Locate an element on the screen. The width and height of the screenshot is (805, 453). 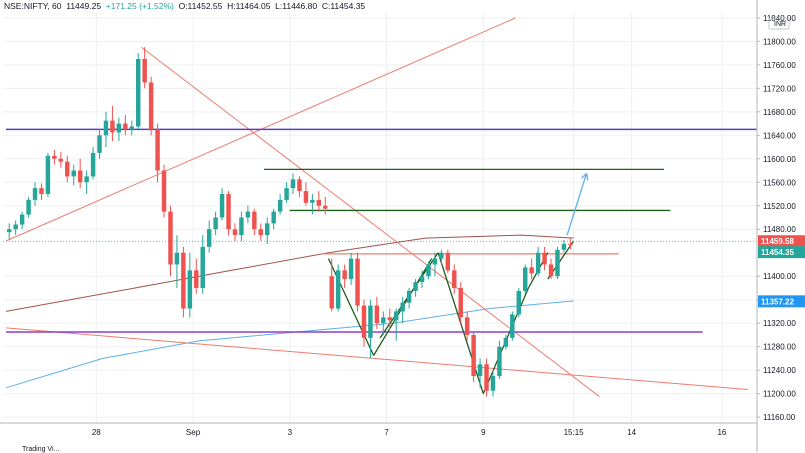
x-tick-label: 15:15 is located at coordinates (574, 432).